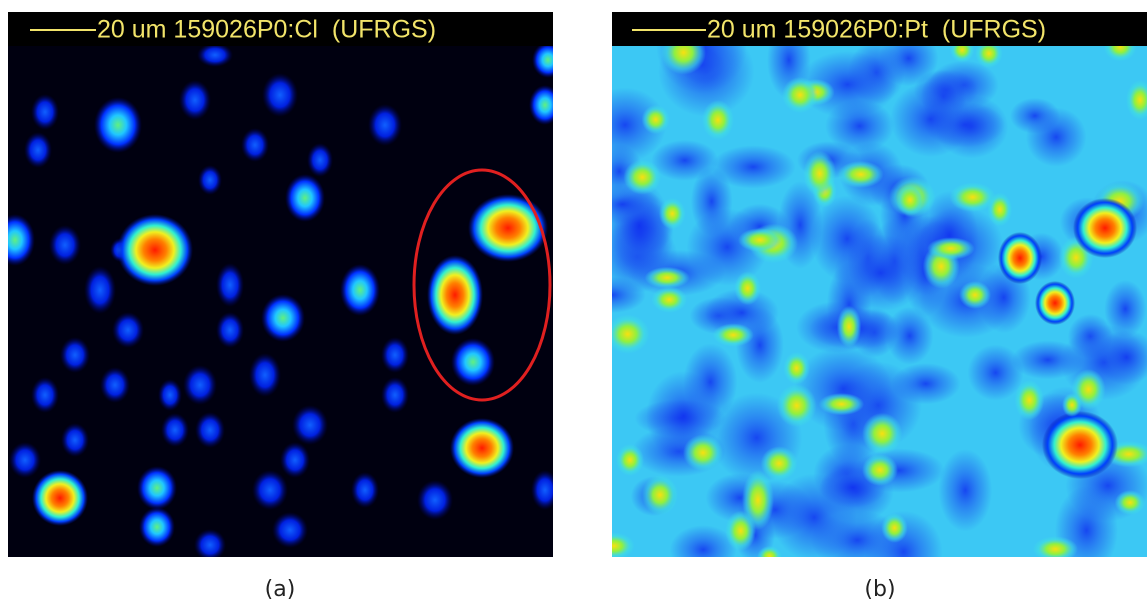  Describe the element at coordinates (879, 589) in the screenshot. I see `panel-caption: (b)` at that location.